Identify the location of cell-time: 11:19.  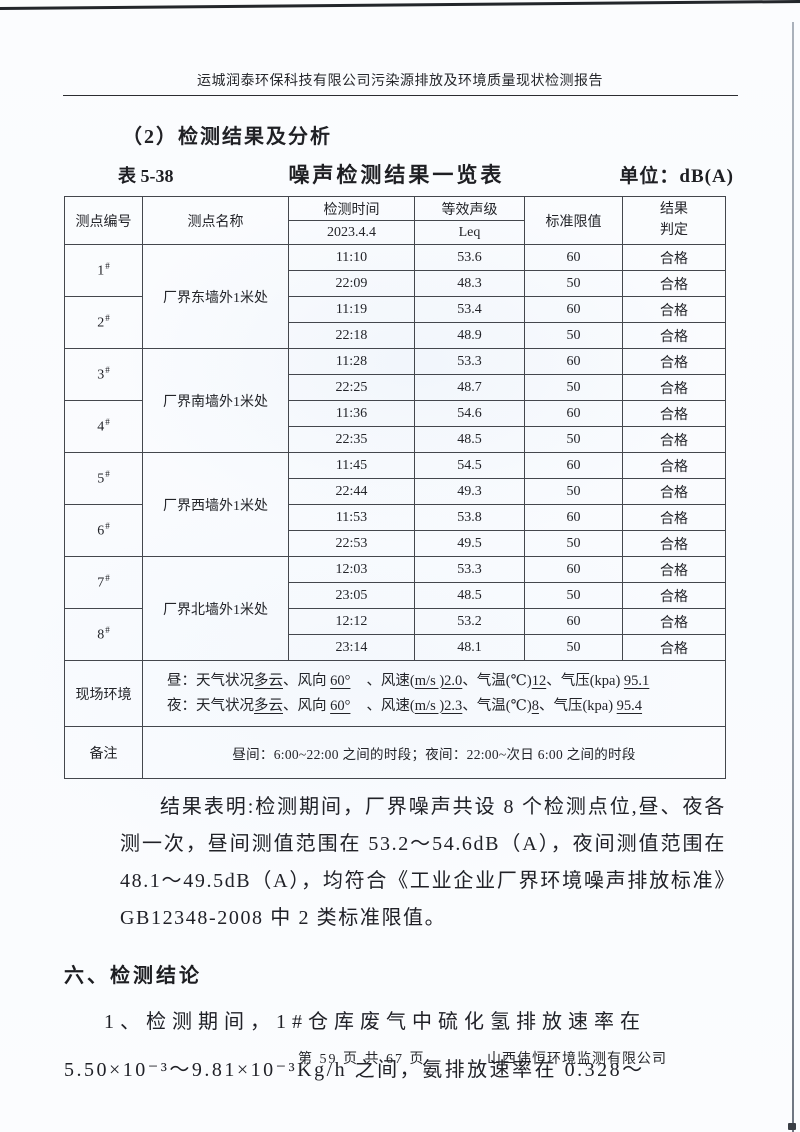
(351, 309).